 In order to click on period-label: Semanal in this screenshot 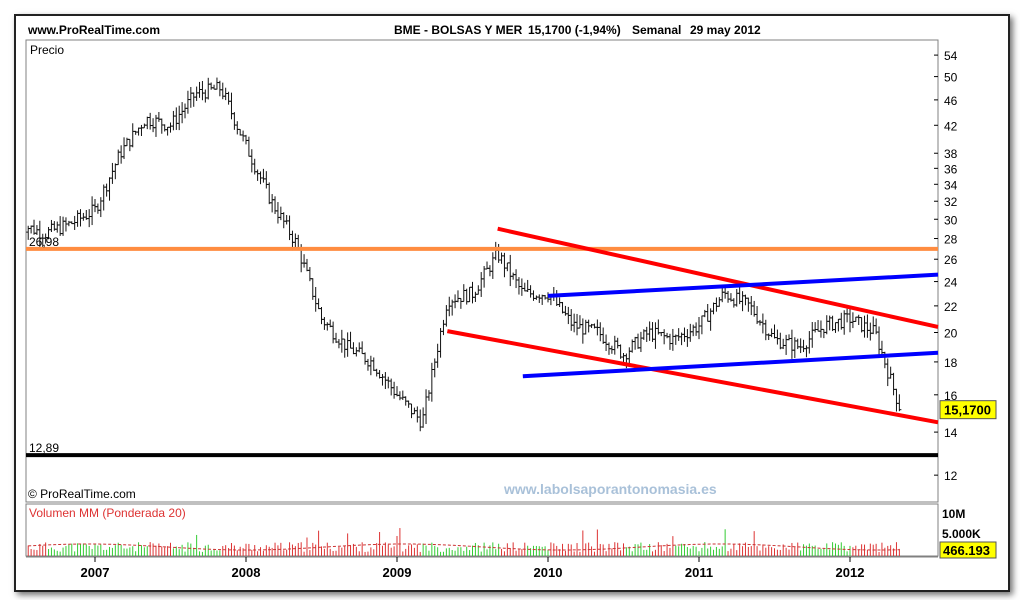, I will do `click(656, 30)`.